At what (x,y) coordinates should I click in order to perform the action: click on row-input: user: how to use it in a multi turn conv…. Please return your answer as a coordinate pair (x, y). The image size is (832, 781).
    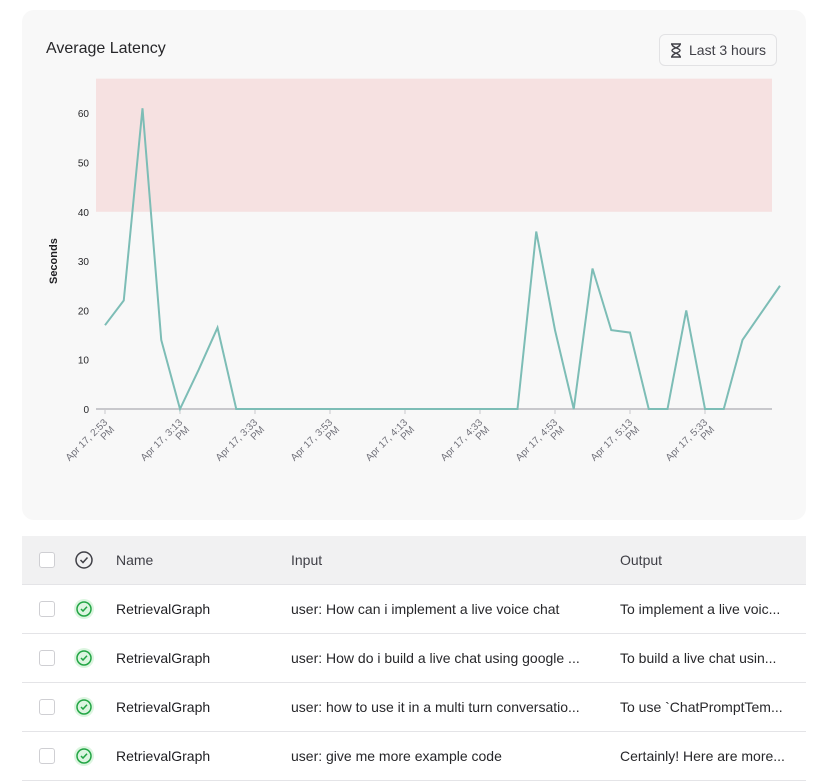
    Looking at the image, I should click on (435, 707).